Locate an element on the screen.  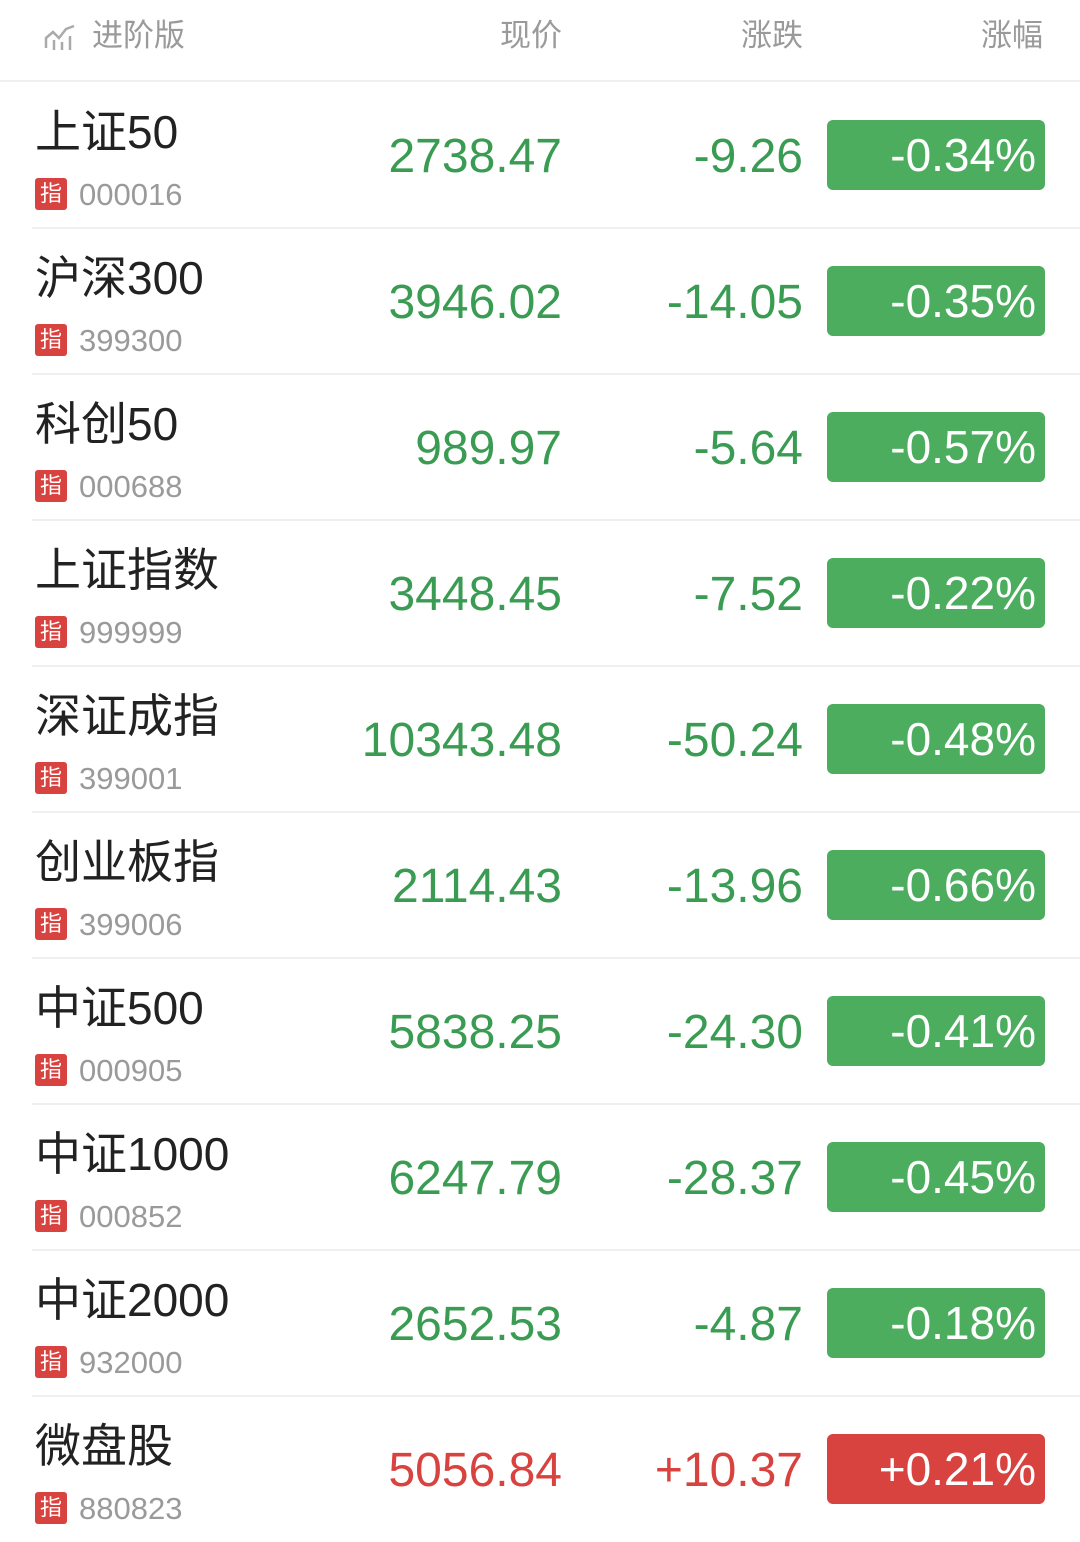
change-pct: -0.41% is located at coordinates (936, 1031).